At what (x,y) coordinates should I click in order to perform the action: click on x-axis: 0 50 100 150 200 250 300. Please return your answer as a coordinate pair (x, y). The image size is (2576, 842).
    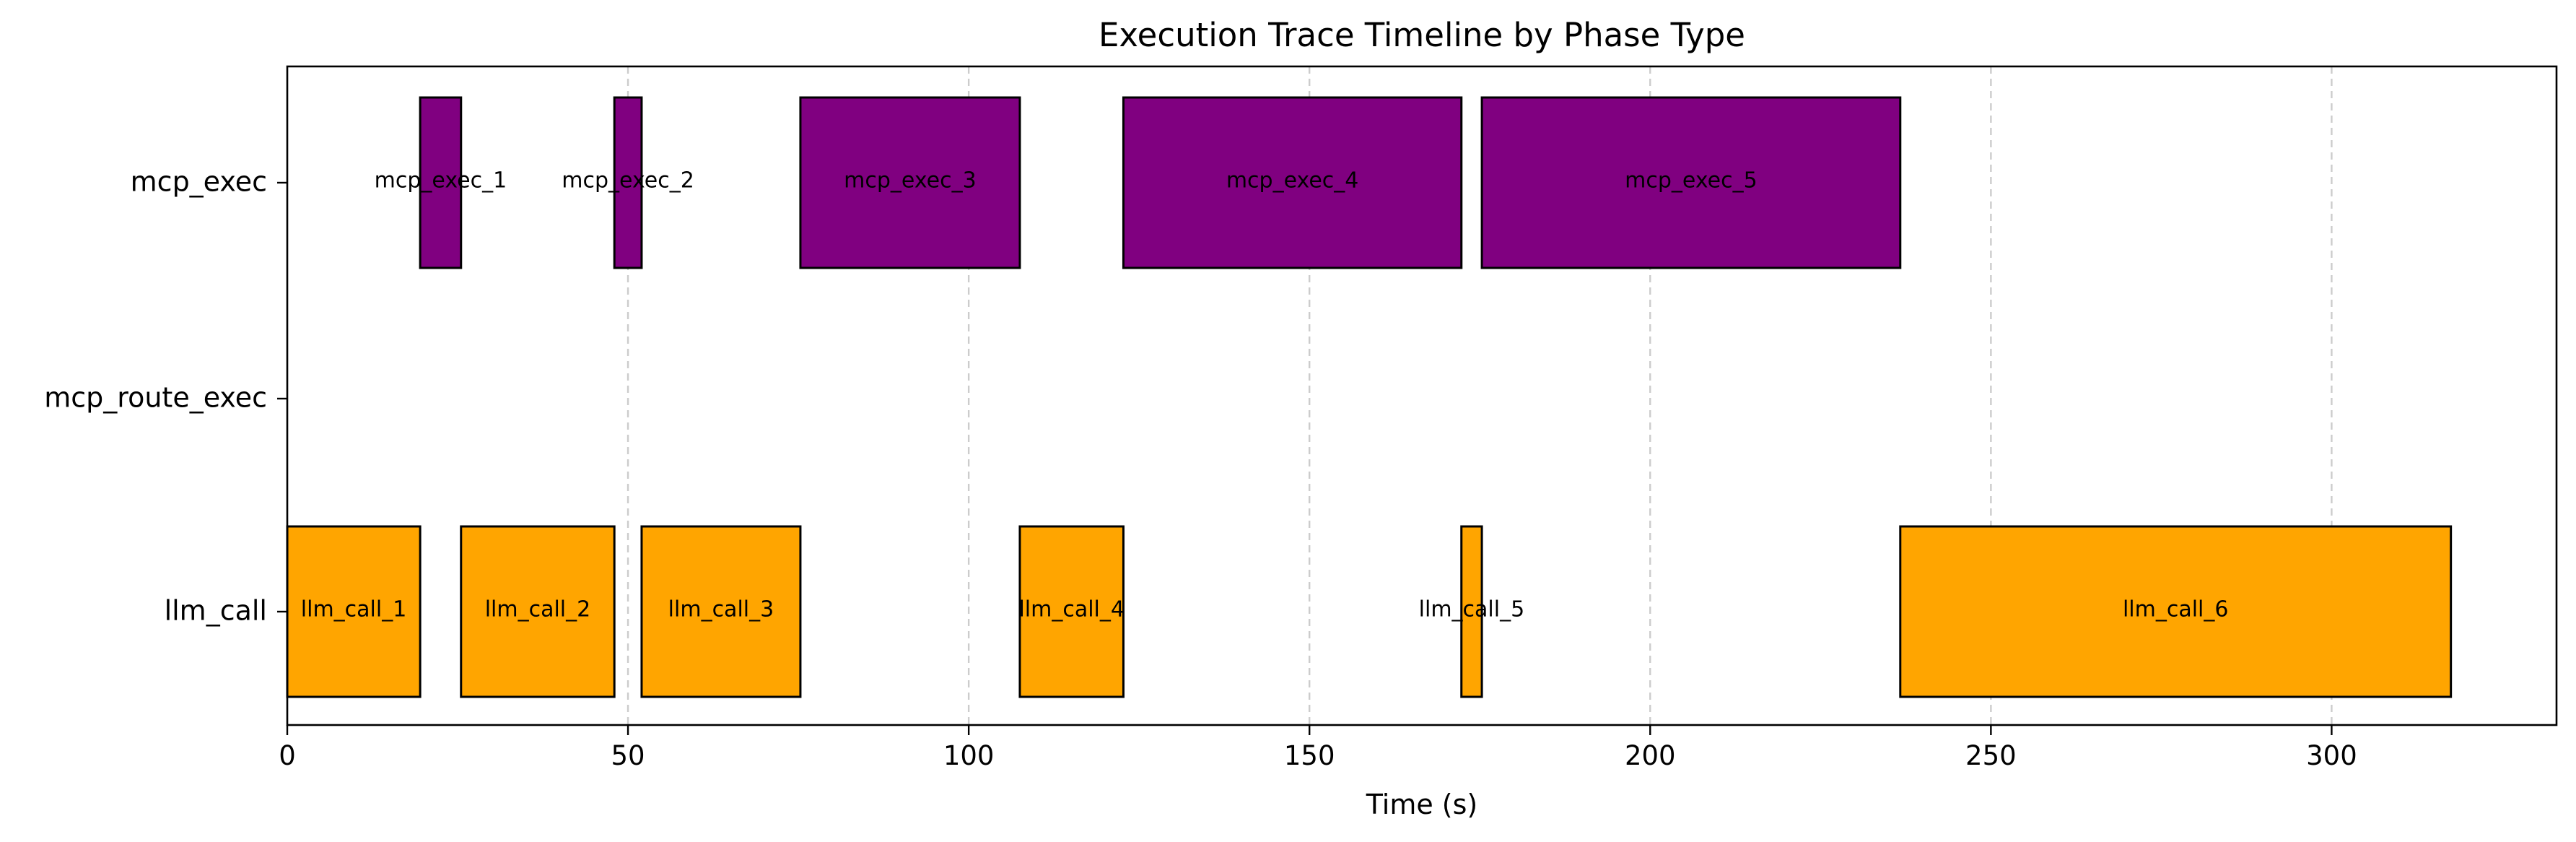
    Looking at the image, I should click on (1318, 748).